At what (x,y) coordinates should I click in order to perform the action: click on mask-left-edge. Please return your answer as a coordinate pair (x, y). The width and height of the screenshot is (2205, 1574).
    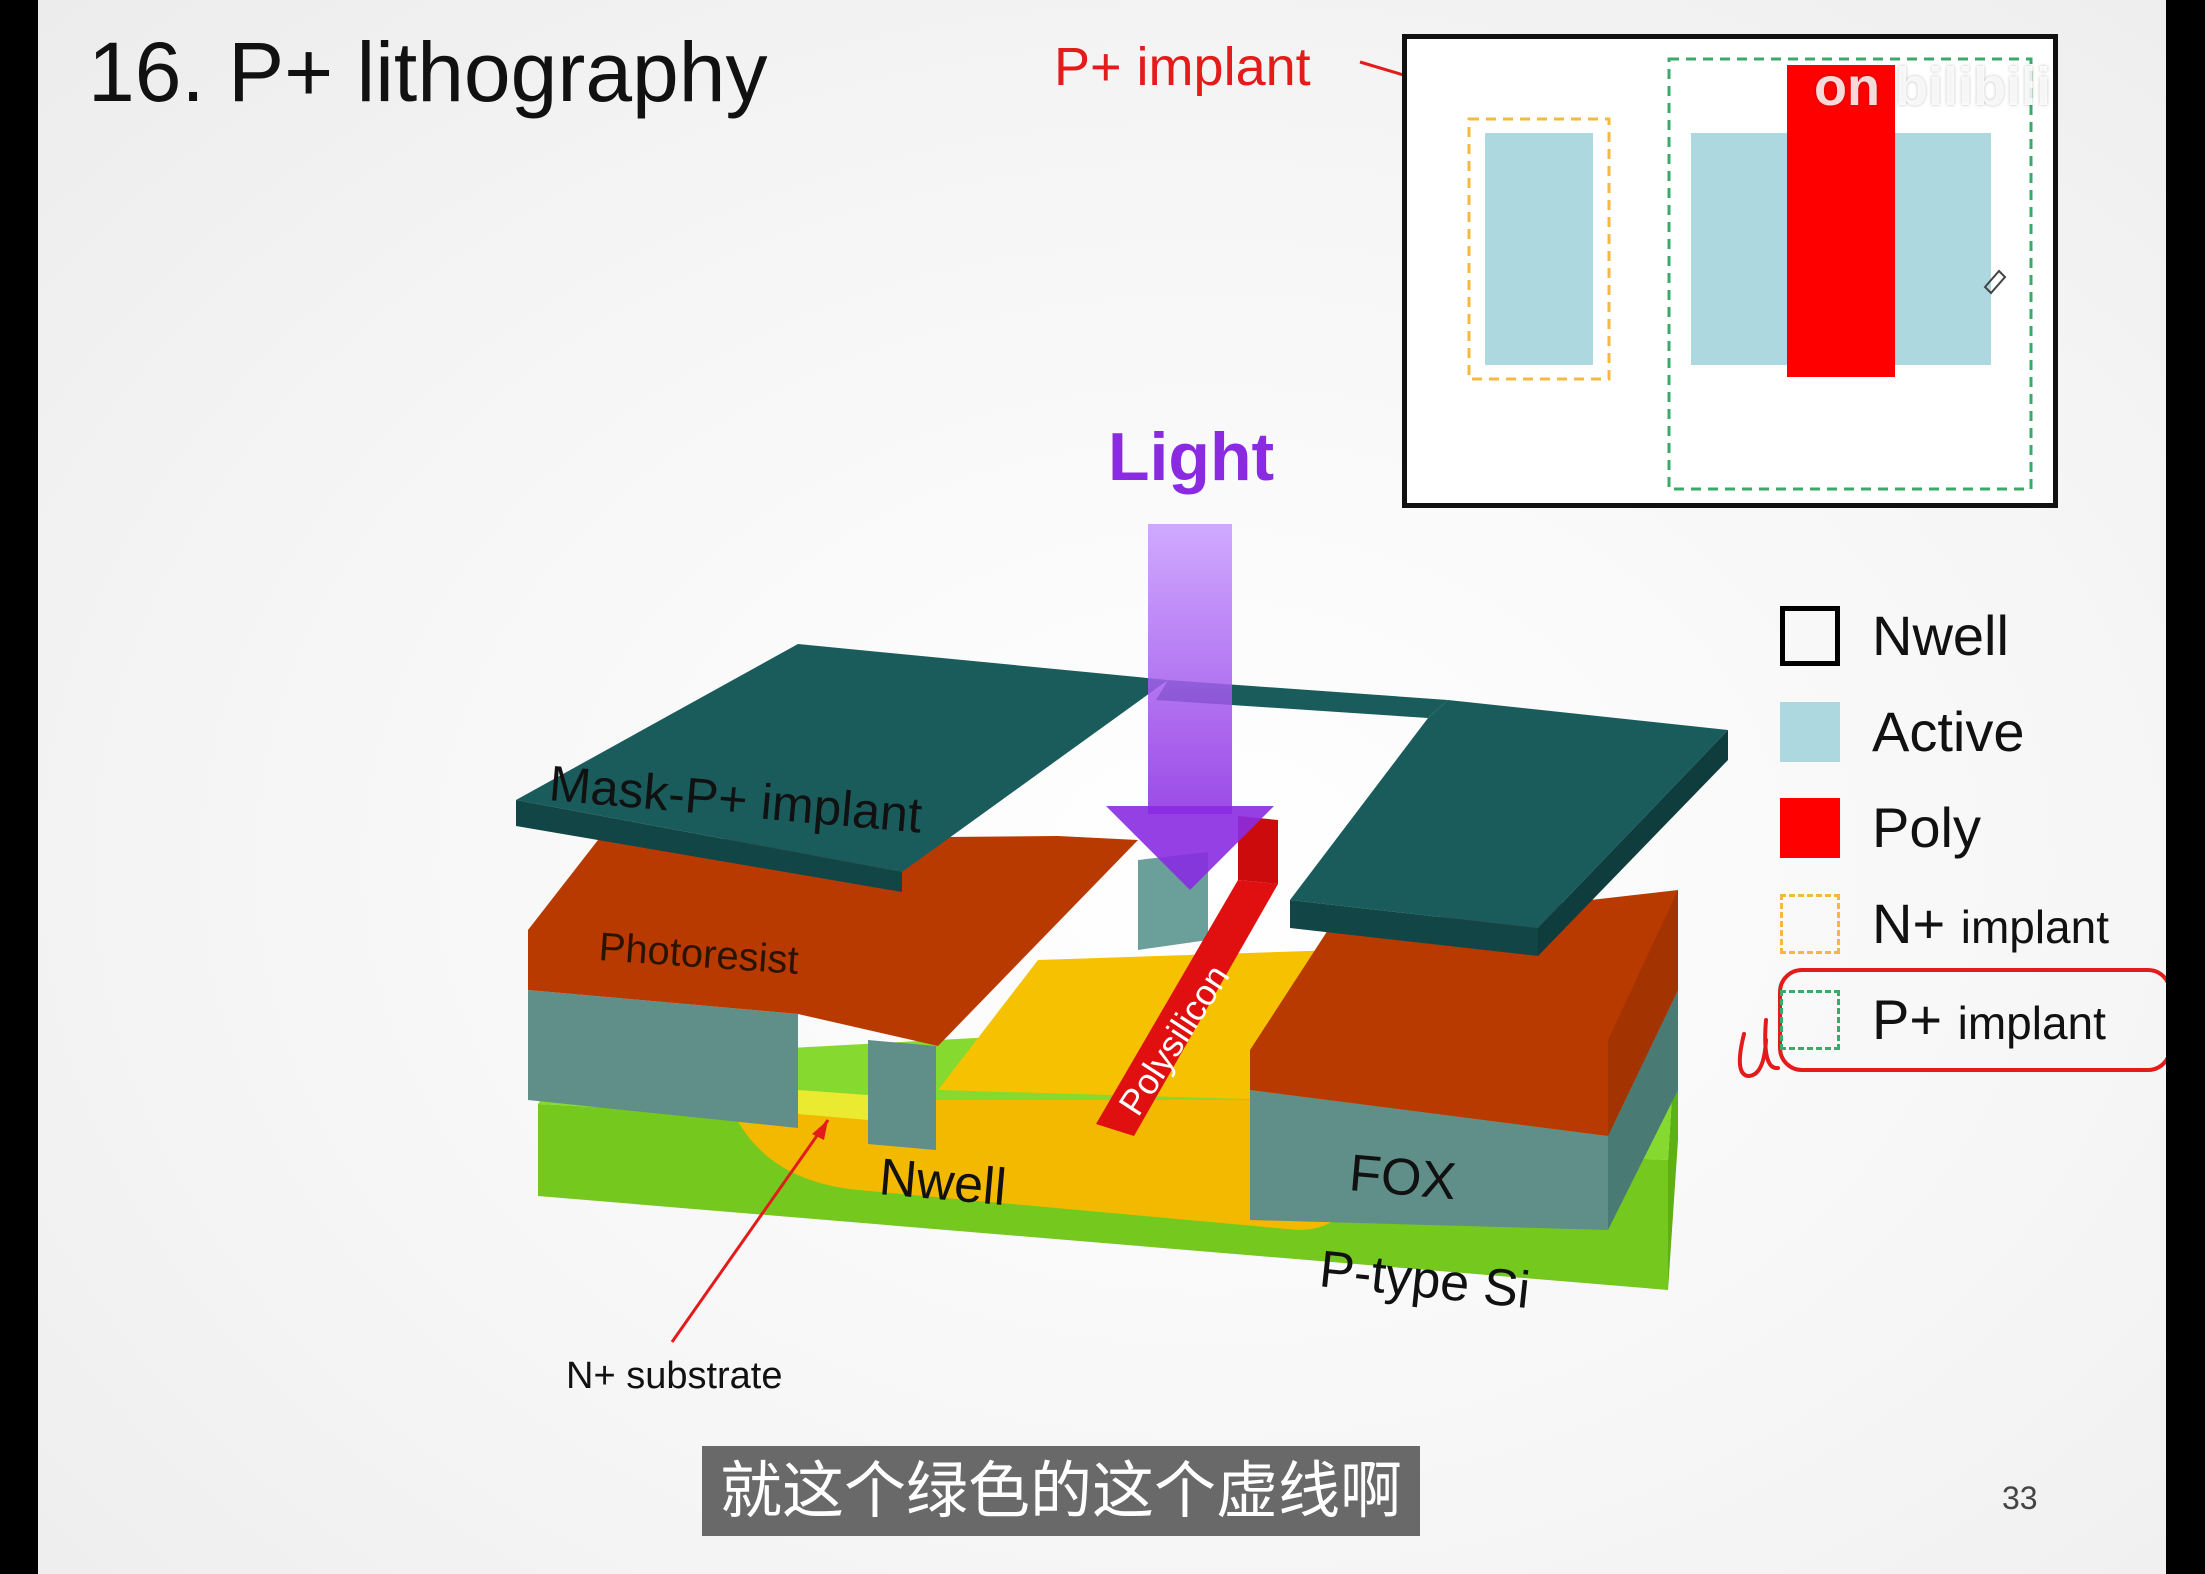
    Looking at the image, I should click on (709, 846).